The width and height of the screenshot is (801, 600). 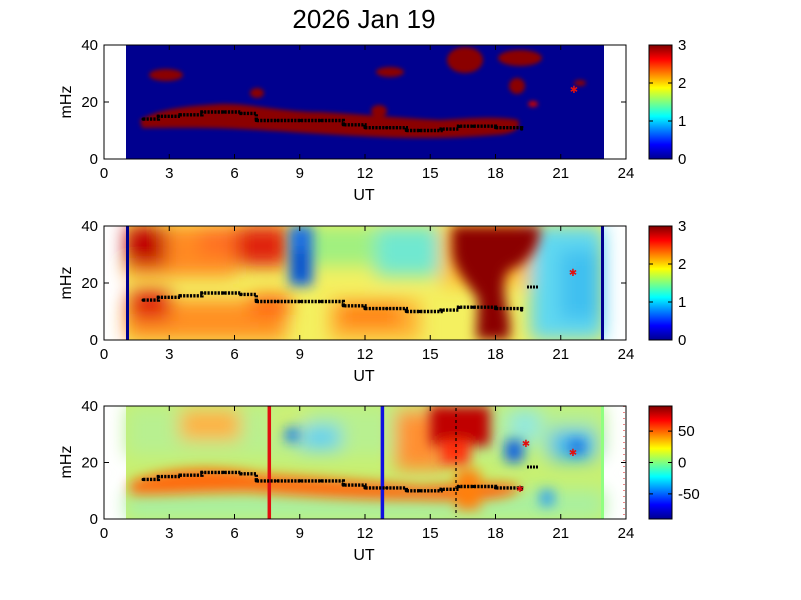 I want to click on panel-3-x-label: UT, so click(x=364, y=555).